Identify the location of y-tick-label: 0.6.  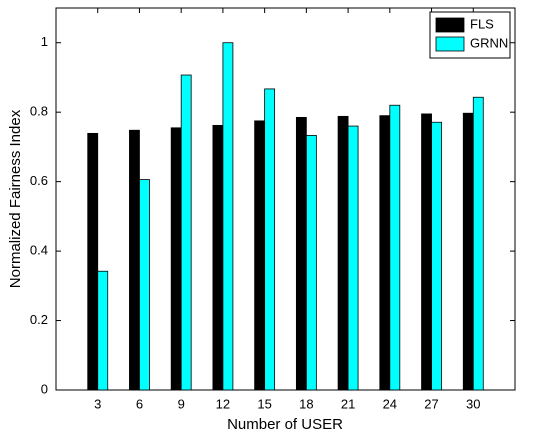
(39, 180).